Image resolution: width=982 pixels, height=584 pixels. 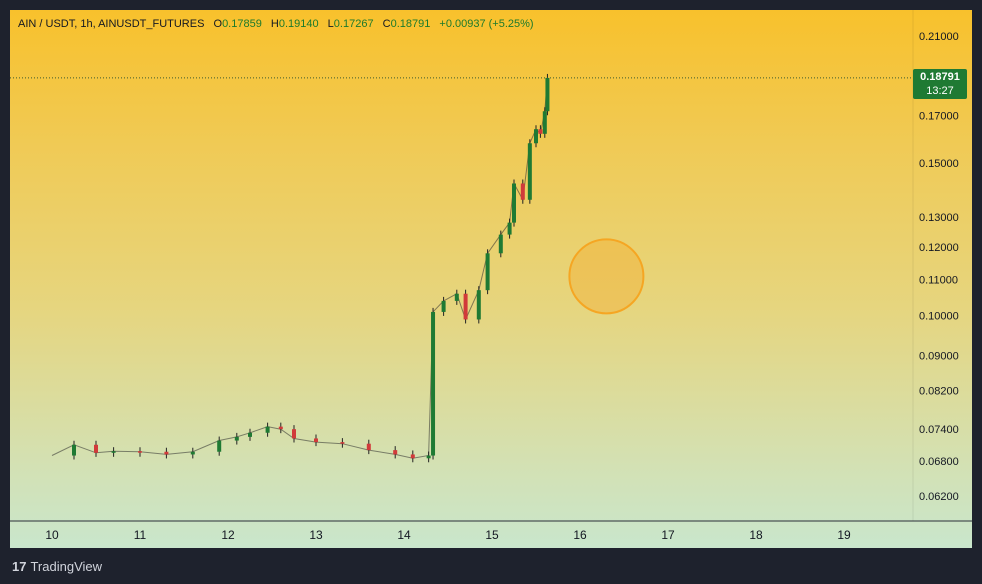 I want to click on x-tick-label: 17, so click(x=668, y=535).